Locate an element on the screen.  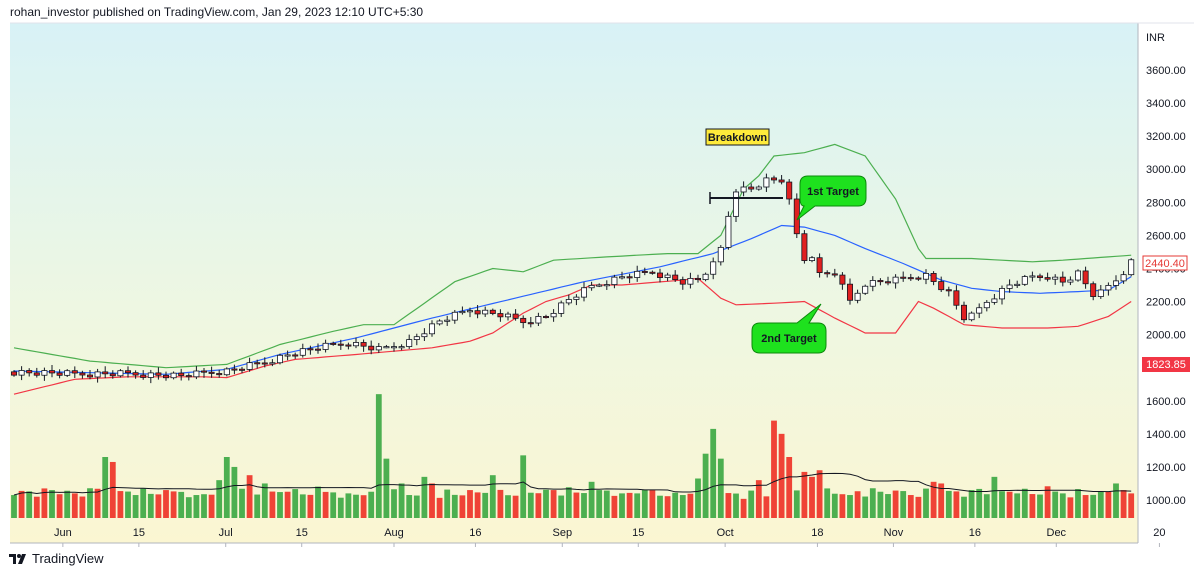
last-price-badge: 2440.40 is located at coordinates (1165, 263).